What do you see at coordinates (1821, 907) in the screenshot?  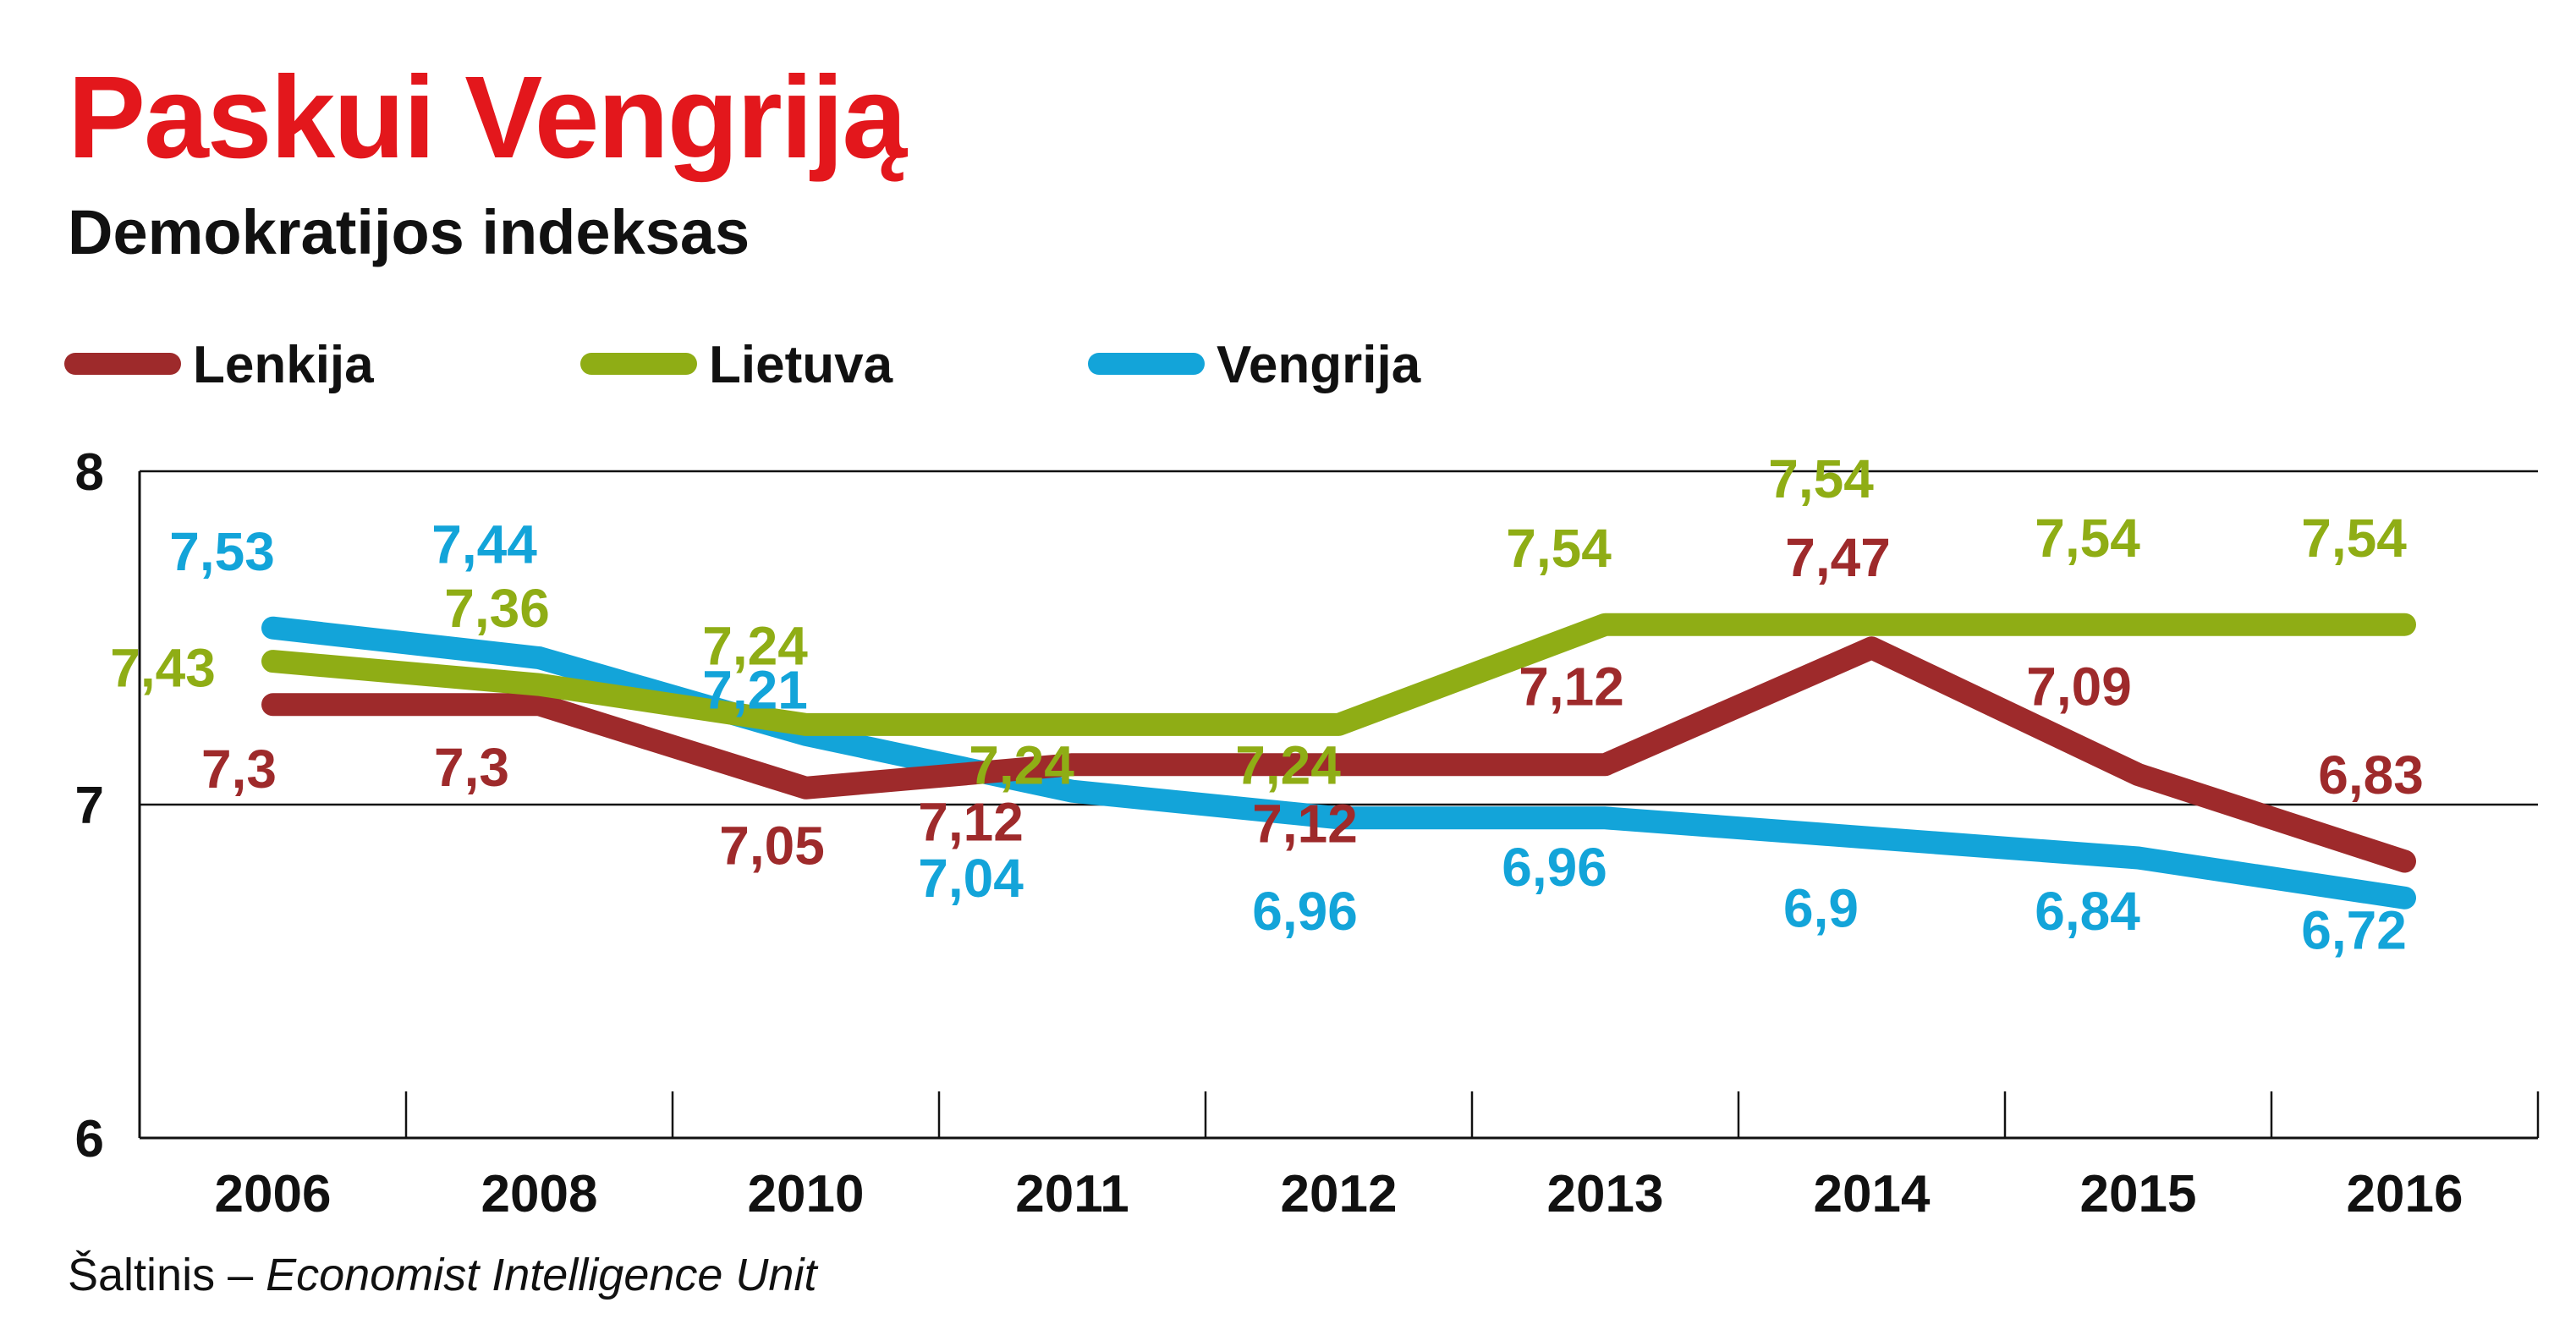 I see `data-label-vengrija: 6,9` at bounding box center [1821, 907].